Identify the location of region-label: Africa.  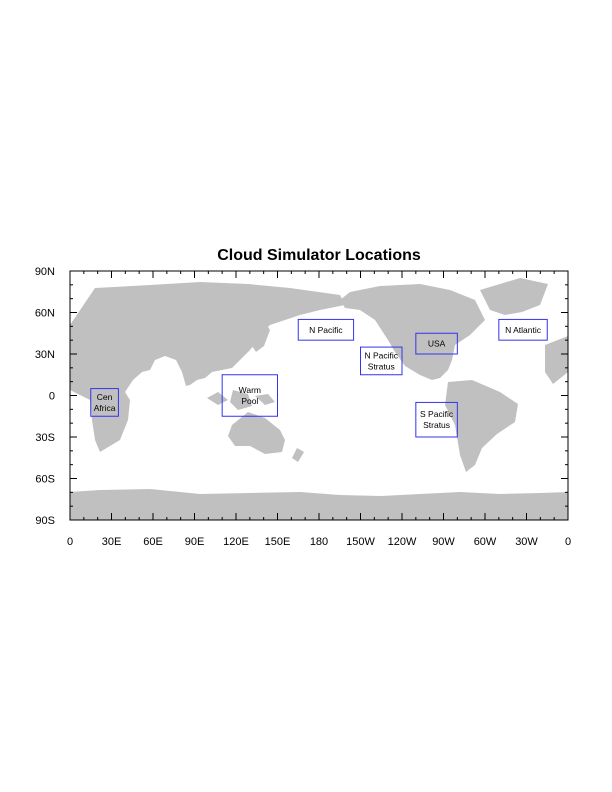
(105, 408).